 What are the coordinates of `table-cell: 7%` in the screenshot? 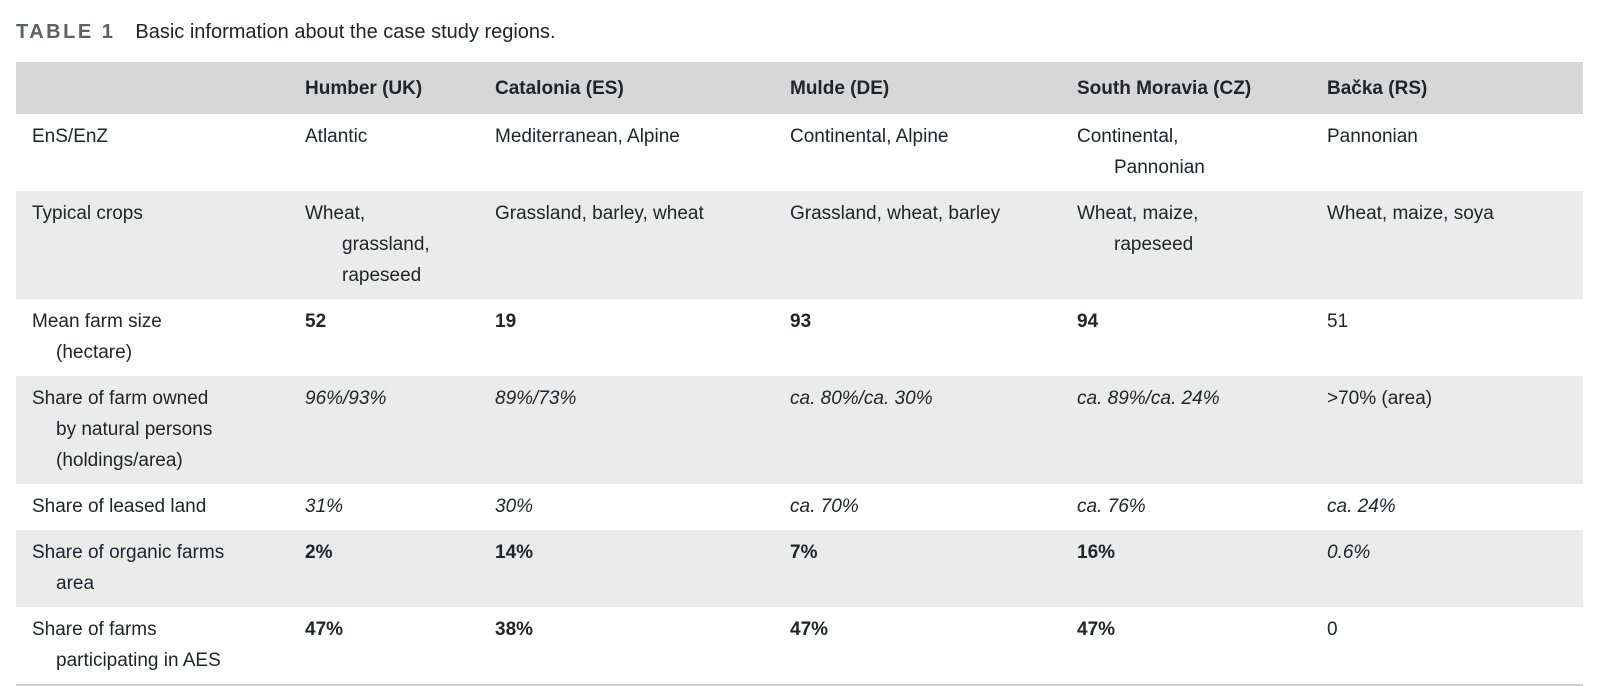 It's located at (928, 568).